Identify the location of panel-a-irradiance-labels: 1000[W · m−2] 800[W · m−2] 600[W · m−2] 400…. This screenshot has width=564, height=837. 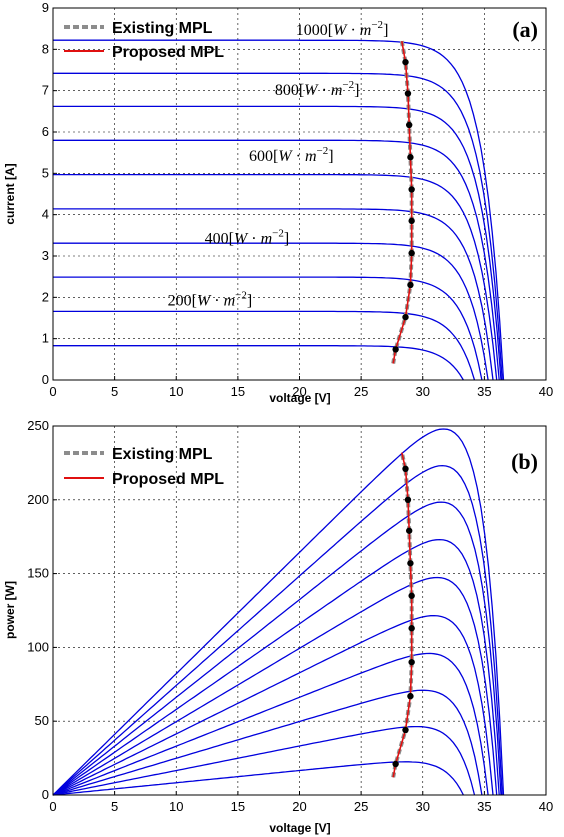
(278, 164).